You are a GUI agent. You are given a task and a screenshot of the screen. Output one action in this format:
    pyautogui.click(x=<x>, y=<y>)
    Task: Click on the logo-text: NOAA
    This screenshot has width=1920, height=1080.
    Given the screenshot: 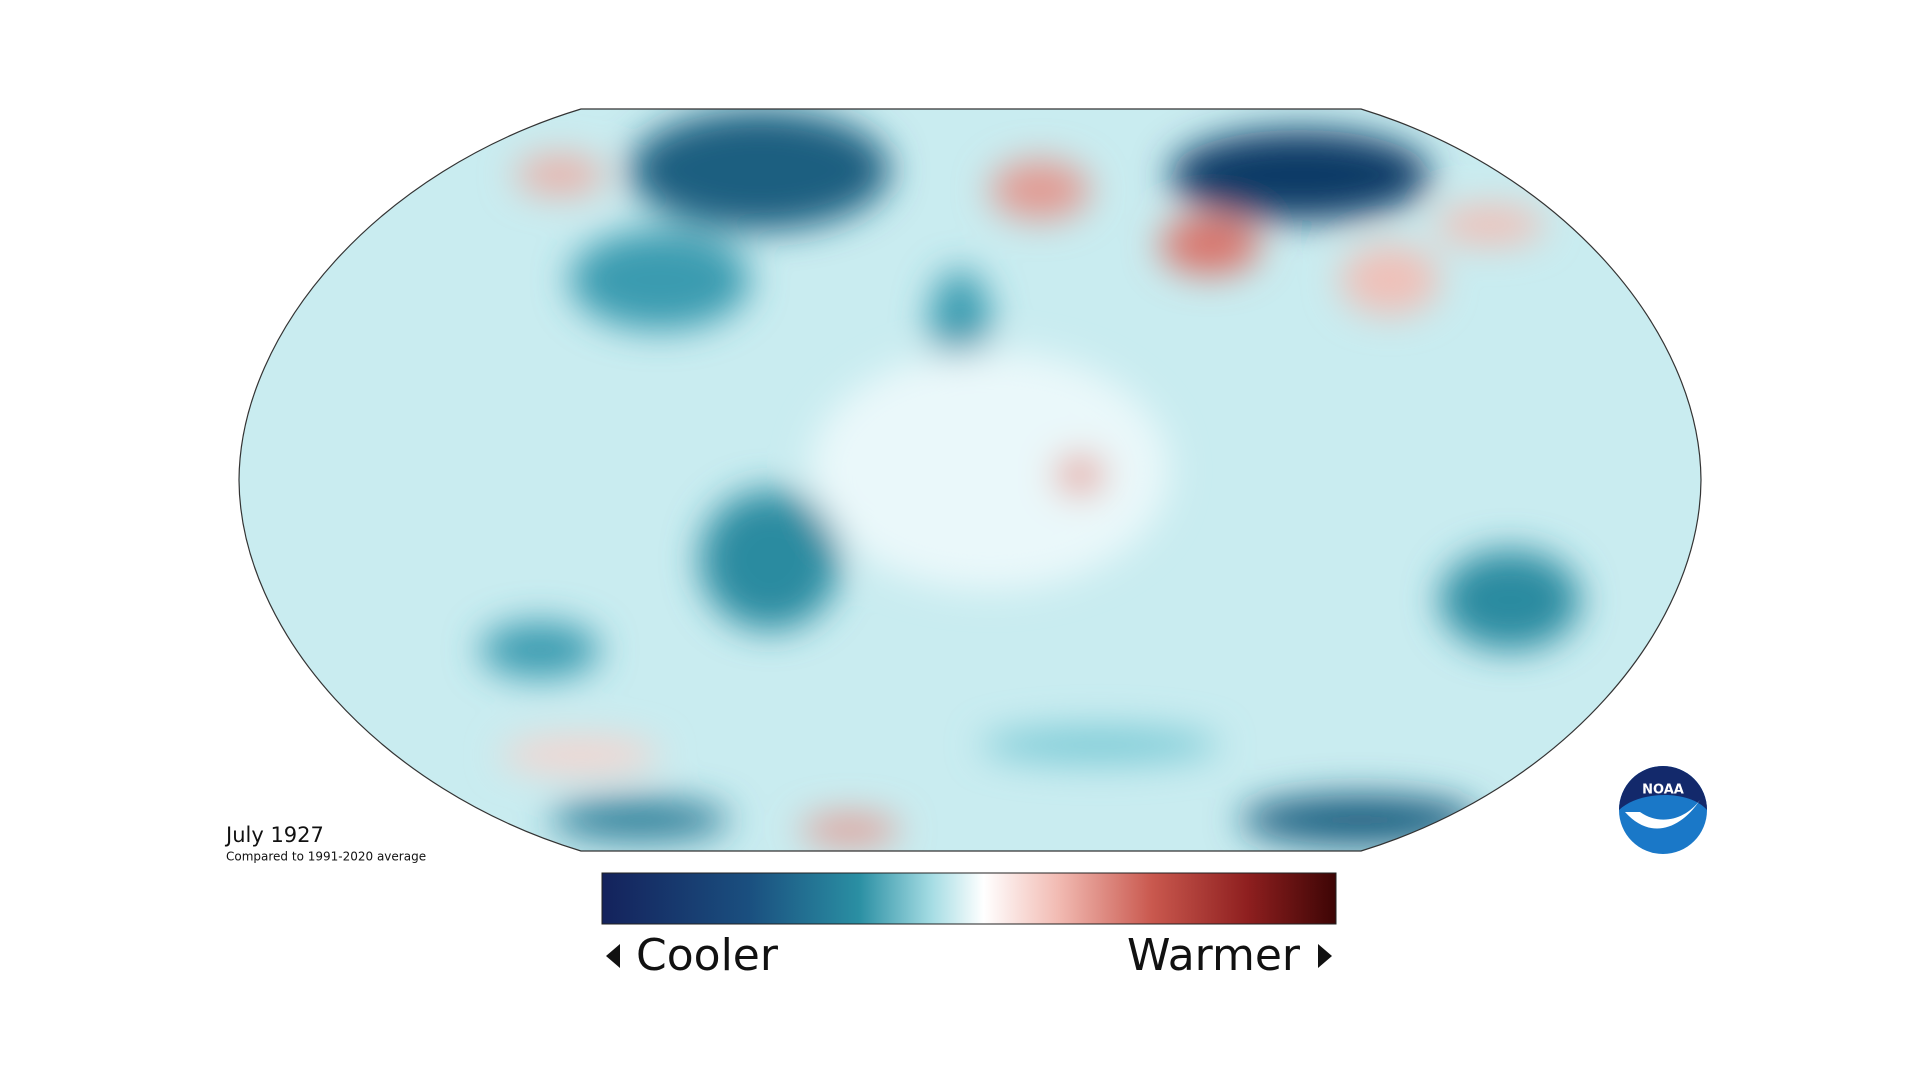 What is the action you would take?
    pyautogui.click(x=1663, y=790)
    